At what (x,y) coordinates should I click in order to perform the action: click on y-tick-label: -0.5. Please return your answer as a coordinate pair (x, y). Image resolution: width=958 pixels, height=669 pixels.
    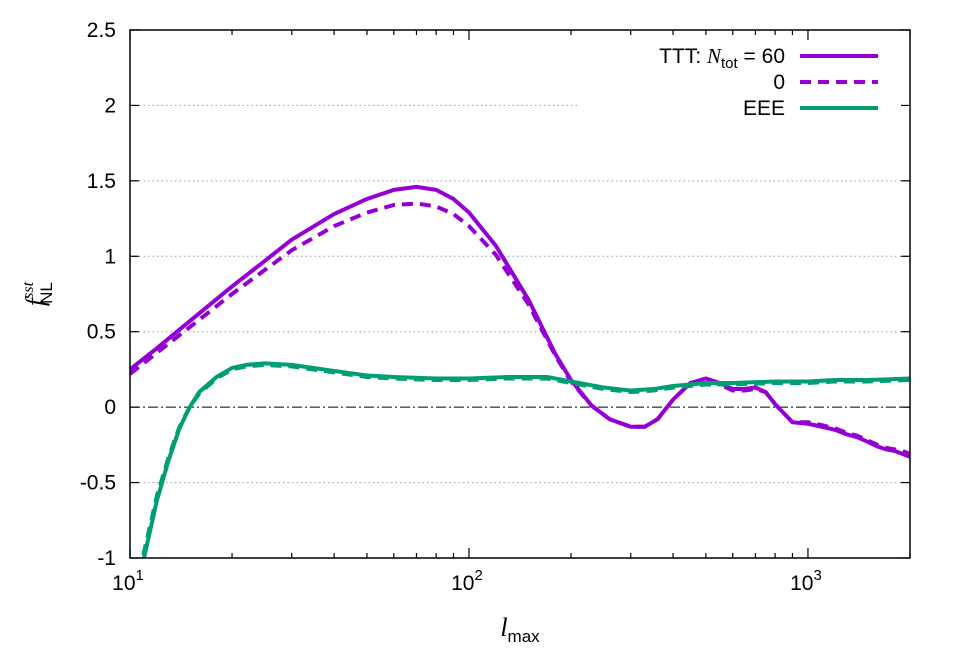
    Looking at the image, I should click on (98, 483).